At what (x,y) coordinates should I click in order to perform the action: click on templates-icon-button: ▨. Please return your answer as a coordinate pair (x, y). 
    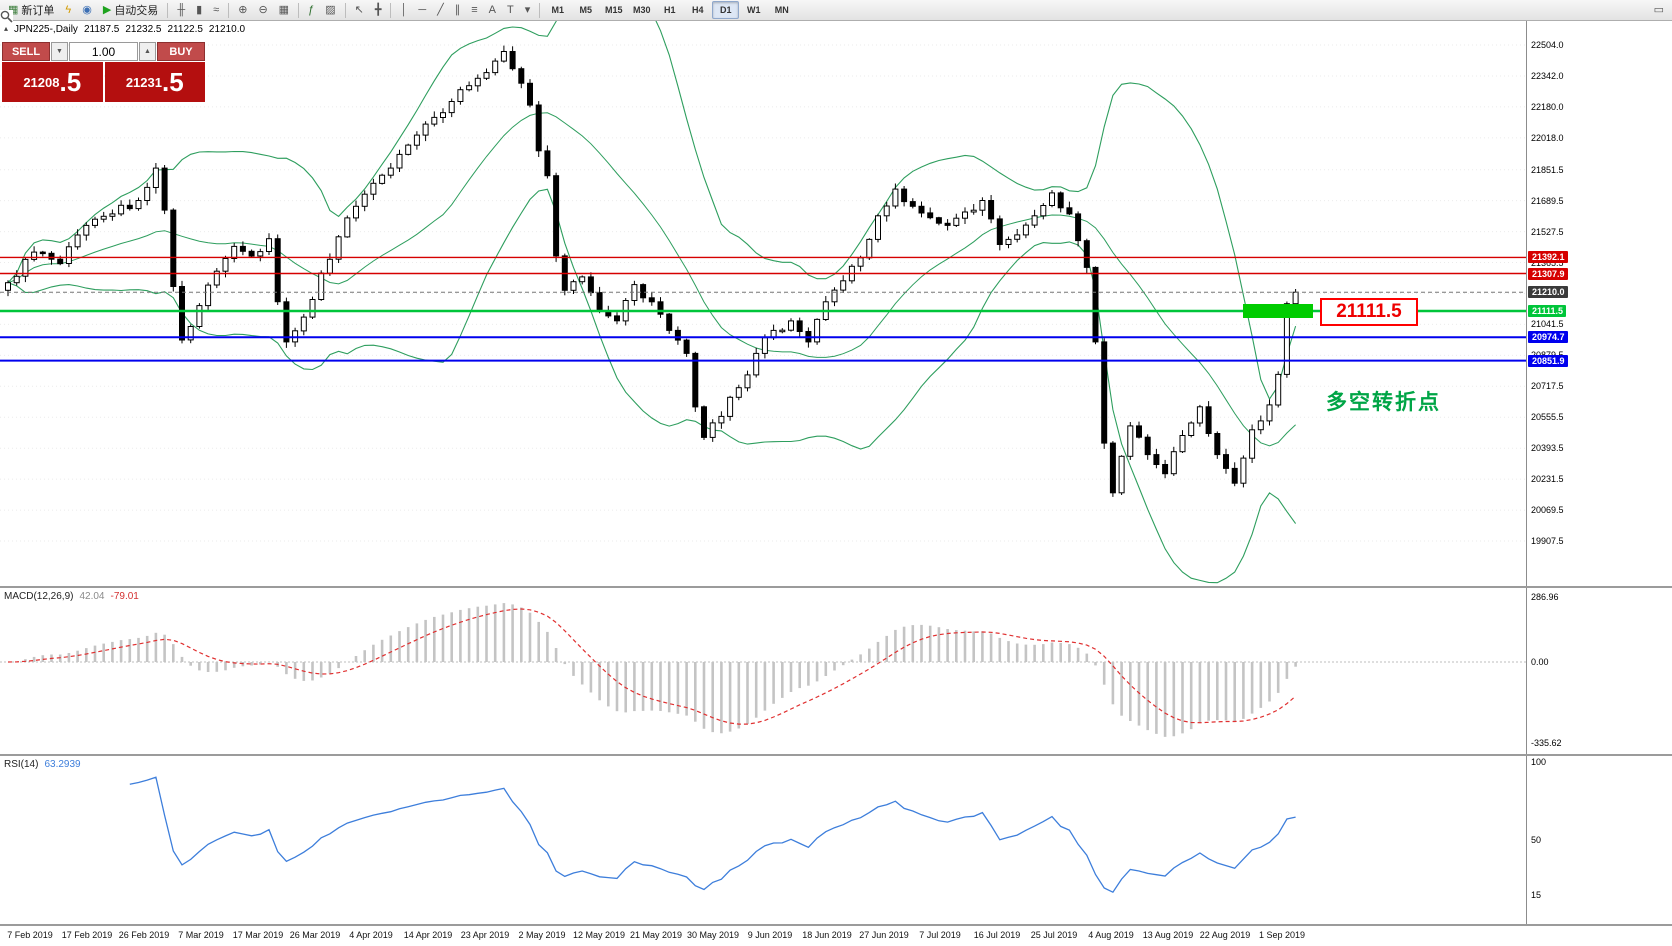
    Looking at the image, I should click on (330, 10).